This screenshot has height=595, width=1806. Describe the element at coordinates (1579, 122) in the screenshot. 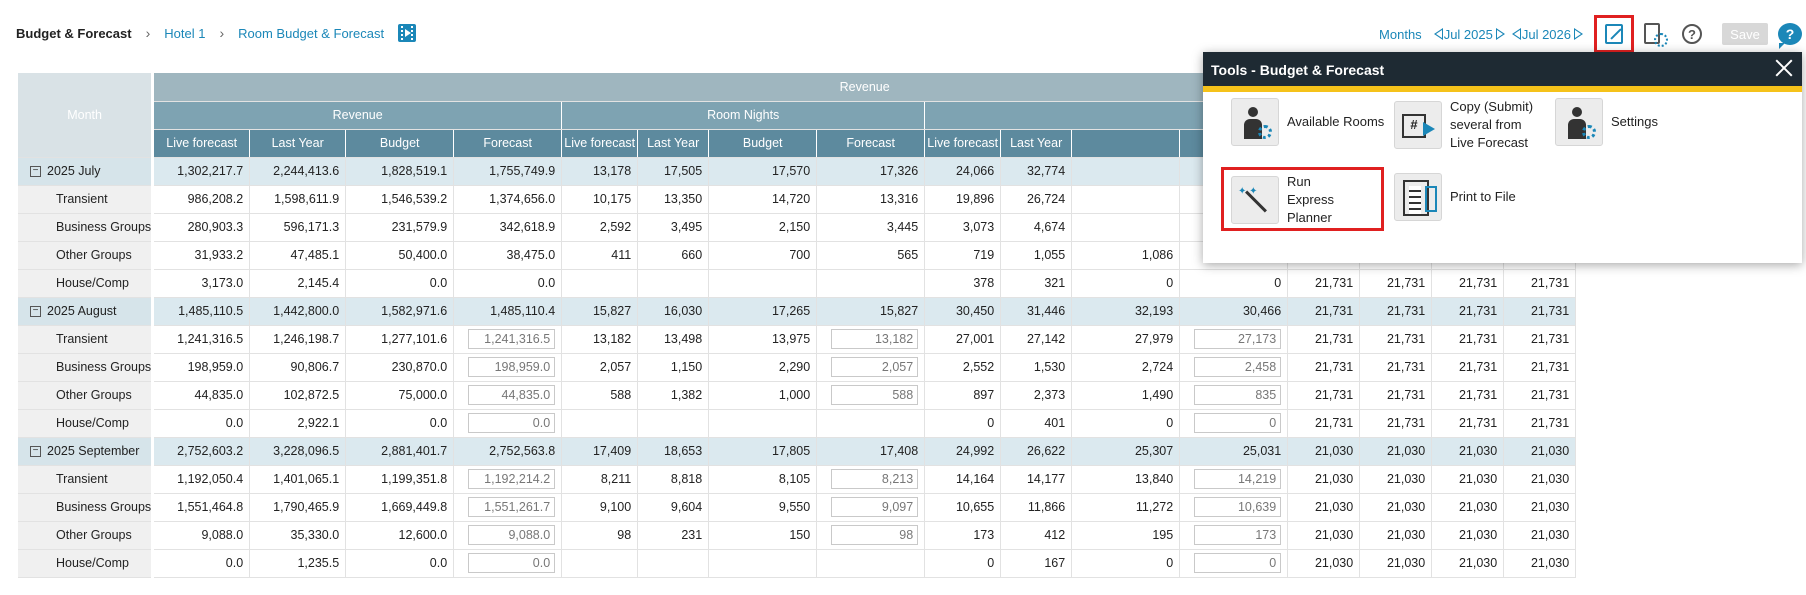

I see `person-gear-icon` at that location.